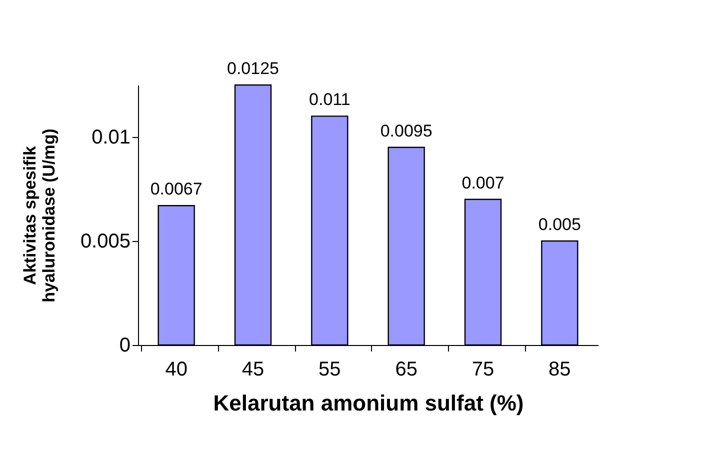 This screenshot has width=720, height=456. Describe the element at coordinates (253, 68) in the screenshot. I see `data-label: 0.0125` at that location.